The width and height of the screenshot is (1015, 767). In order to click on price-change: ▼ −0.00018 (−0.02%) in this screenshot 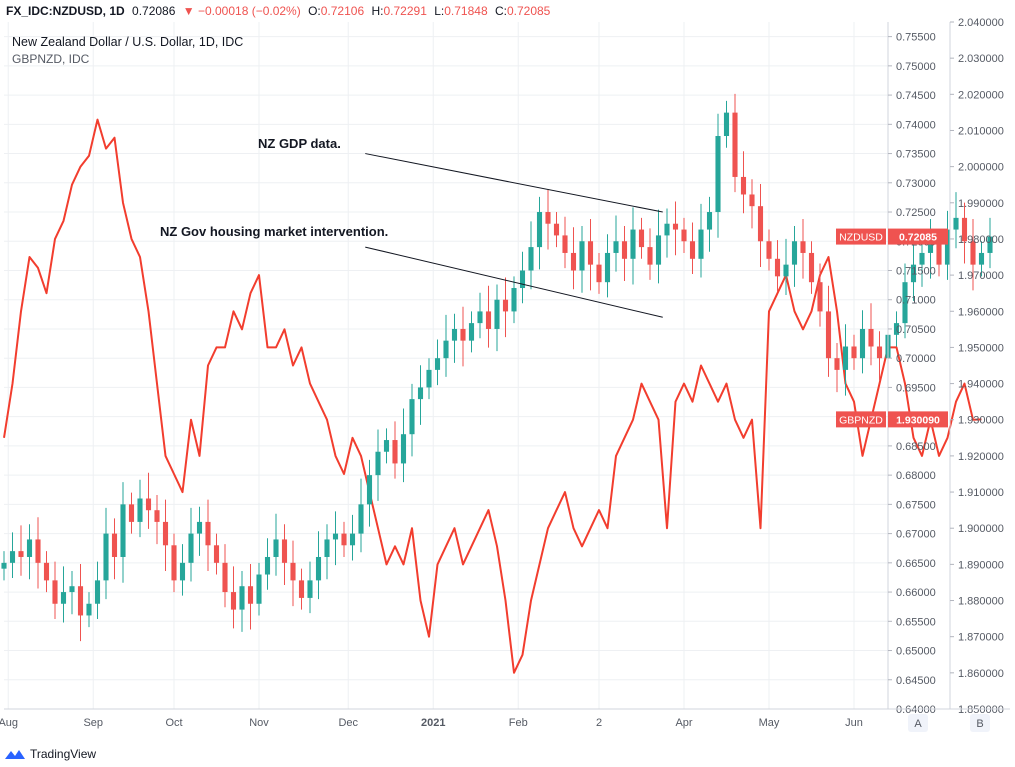, I will do `click(241, 11)`.